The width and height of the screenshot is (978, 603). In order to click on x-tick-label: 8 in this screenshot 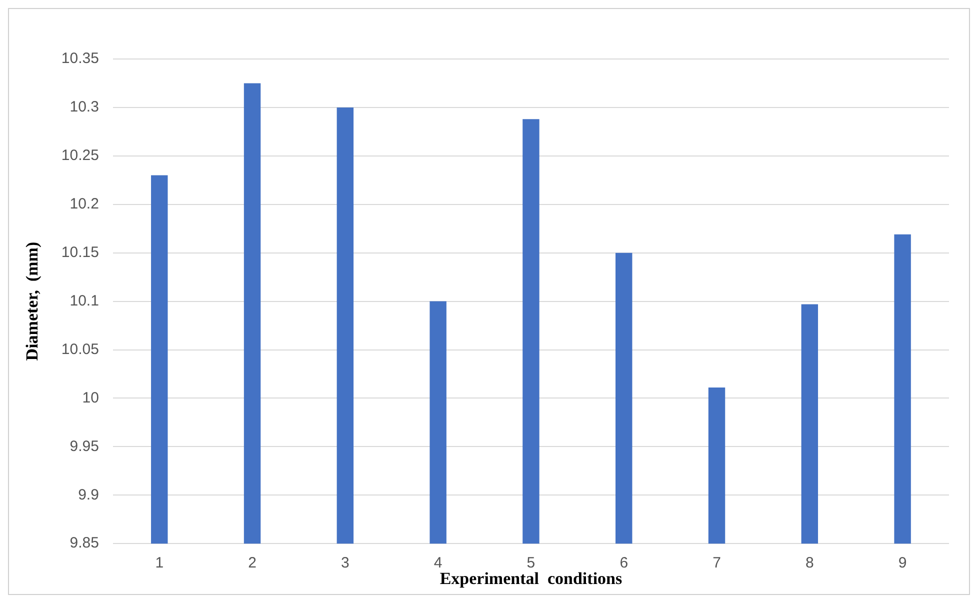, I will do `click(809, 563)`.